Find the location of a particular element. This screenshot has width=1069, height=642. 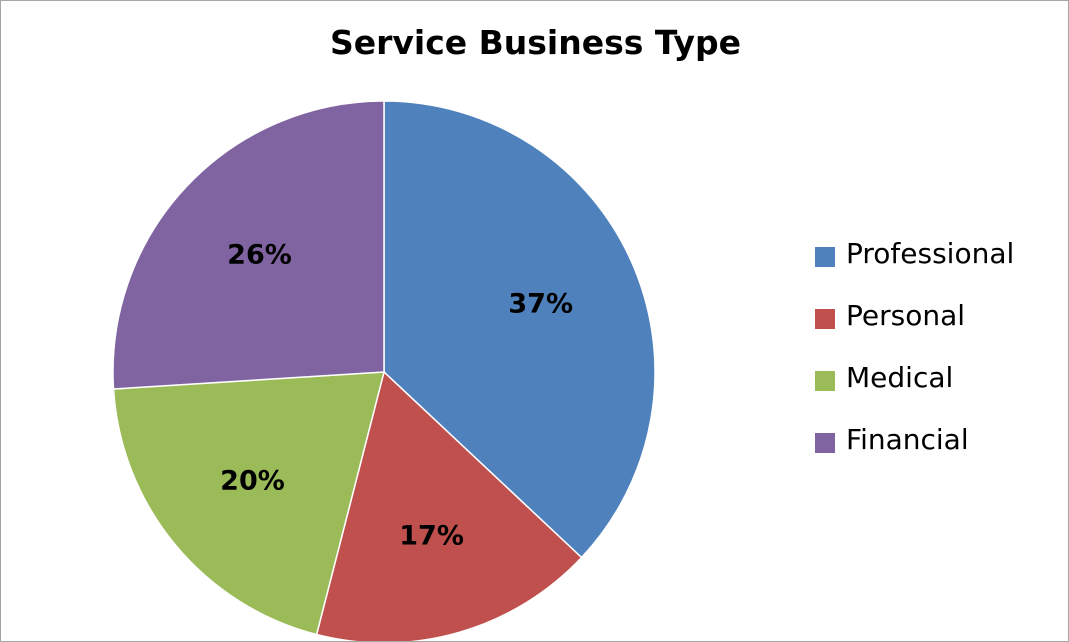

legend-label: Financial is located at coordinates (907, 439).